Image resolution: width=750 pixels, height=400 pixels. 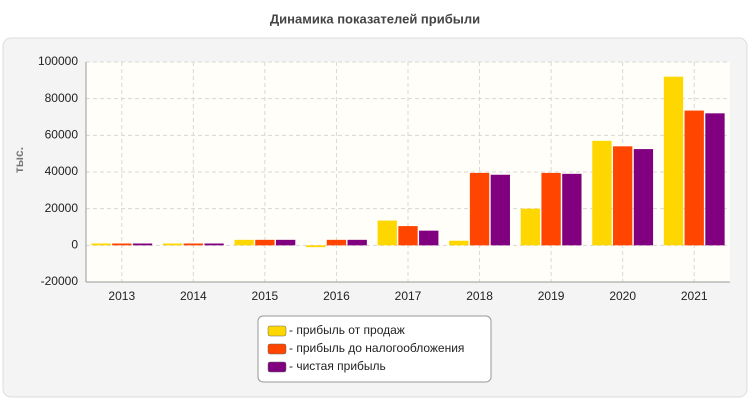 I want to click on x-tick-label: 2015, so click(x=265, y=296).